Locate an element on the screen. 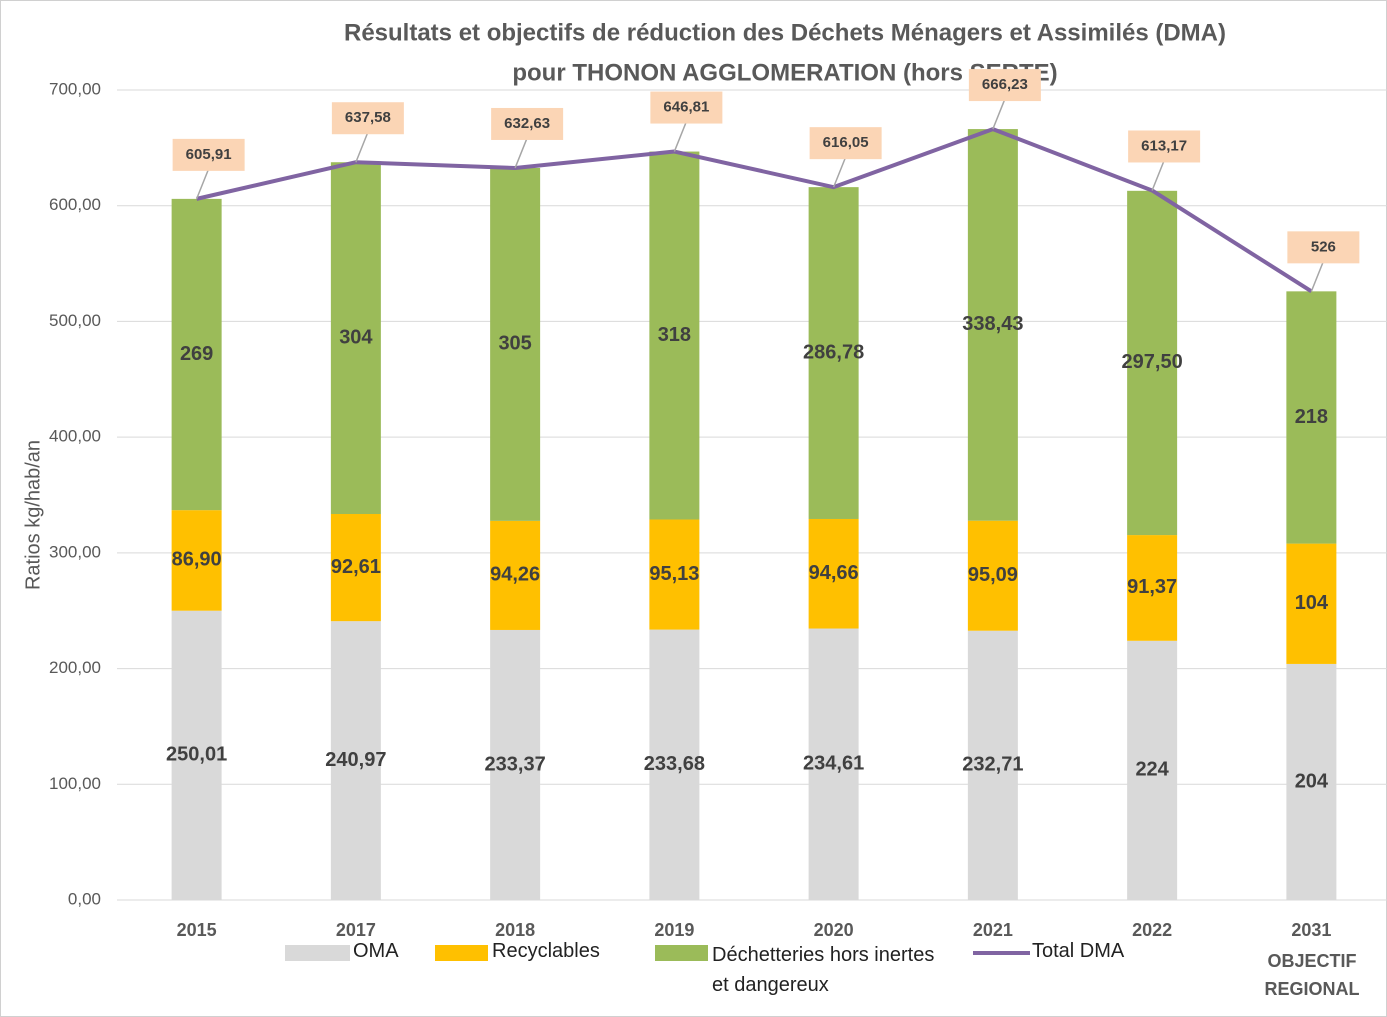 The image size is (1387, 1017). x-tick-label: 2017 is located at coordinates (356, 930).